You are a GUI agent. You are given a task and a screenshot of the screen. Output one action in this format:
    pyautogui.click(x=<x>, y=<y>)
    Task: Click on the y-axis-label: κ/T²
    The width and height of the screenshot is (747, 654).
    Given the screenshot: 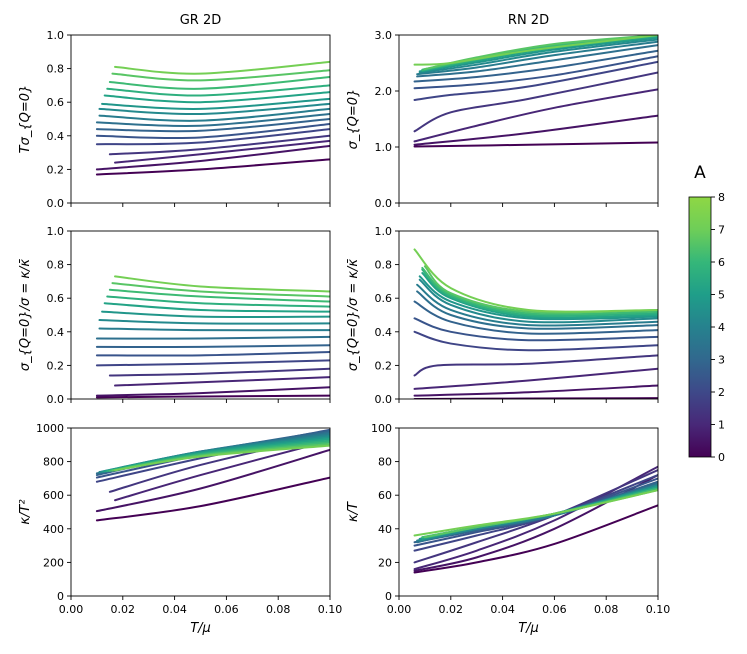 What is the action you would take?
    pyautogui.click(x=25, y=511)
    